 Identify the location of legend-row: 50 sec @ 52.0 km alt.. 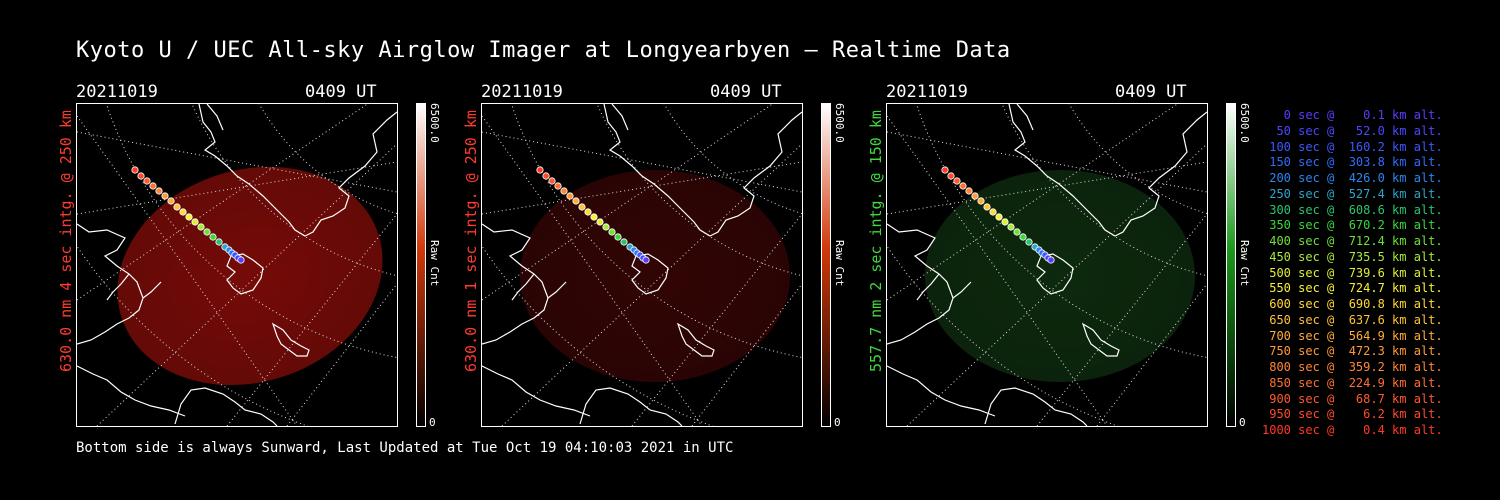
(1352, 130).